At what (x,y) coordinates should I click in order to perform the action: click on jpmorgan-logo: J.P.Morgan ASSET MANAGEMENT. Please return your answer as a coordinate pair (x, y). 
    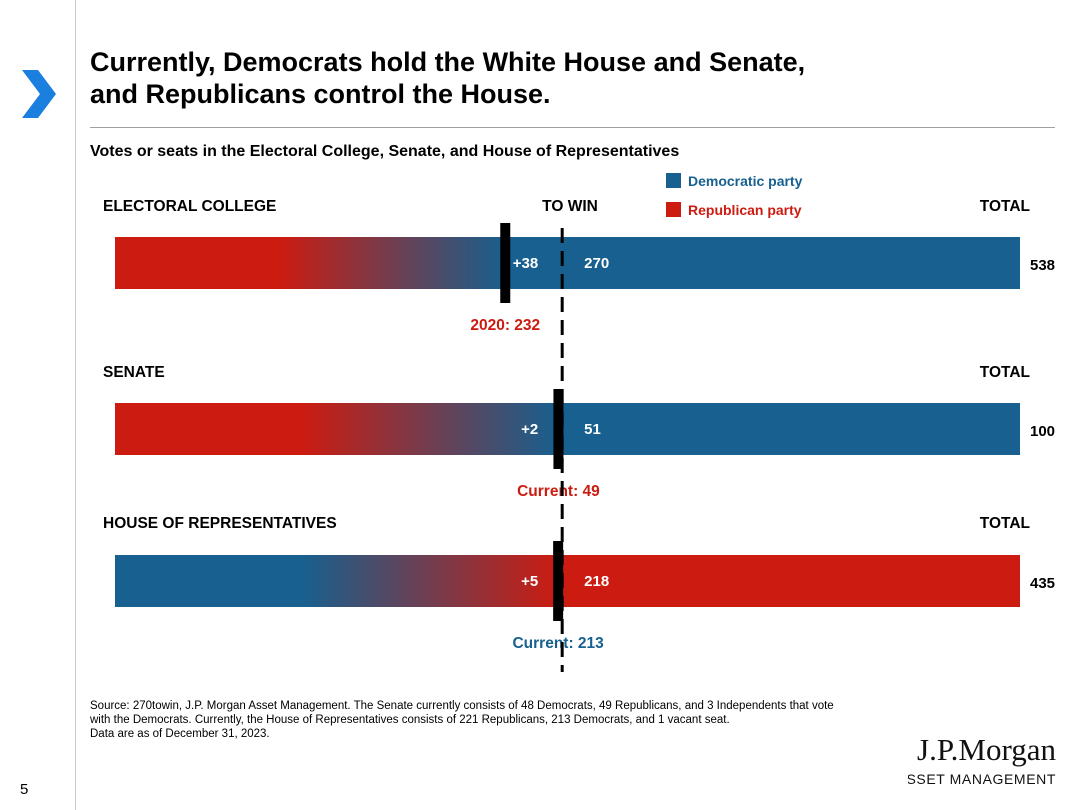
    Looking at the image, I should click on (982, 759).